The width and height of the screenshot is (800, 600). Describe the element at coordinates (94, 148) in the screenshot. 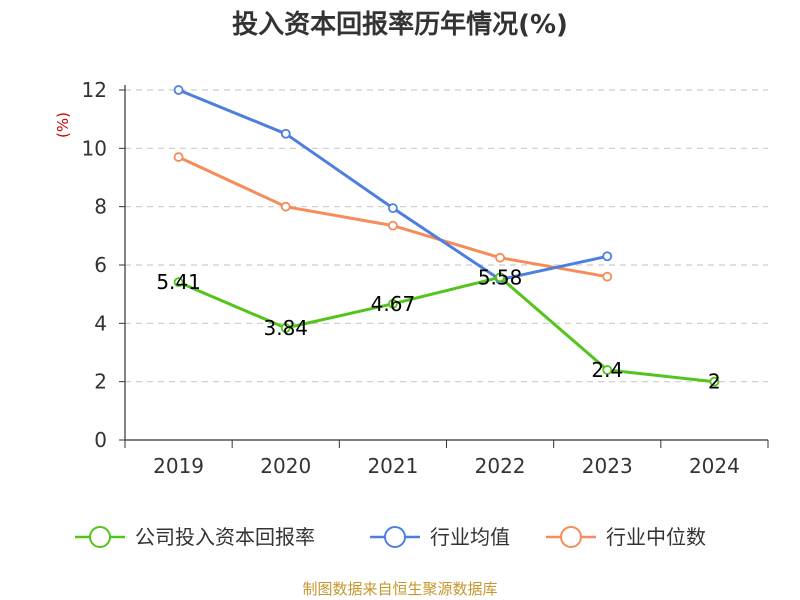

I see `y-tick-label: 10` at that location.